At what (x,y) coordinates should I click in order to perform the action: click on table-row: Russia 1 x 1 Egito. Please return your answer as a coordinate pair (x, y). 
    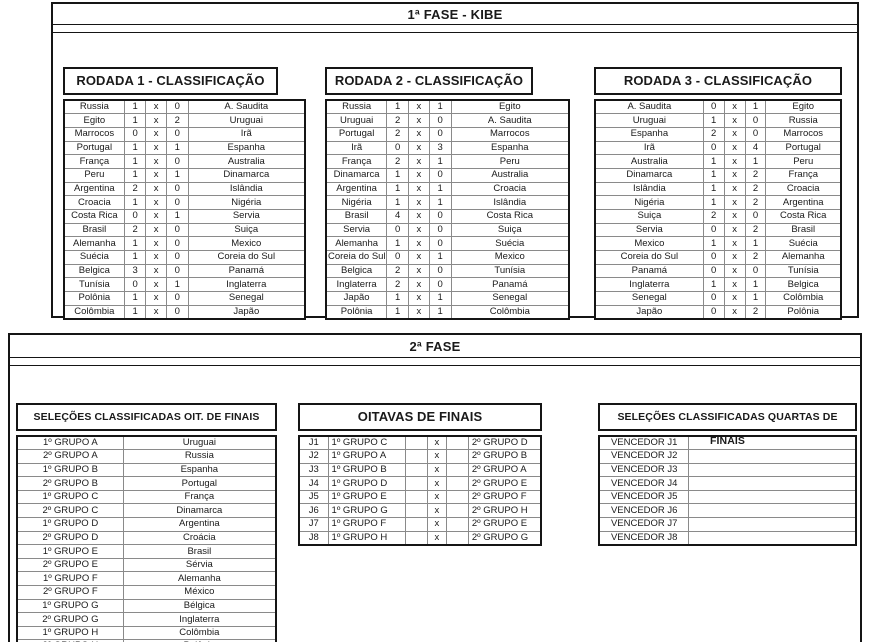
    Looking at the image, I should click on (447, 107).